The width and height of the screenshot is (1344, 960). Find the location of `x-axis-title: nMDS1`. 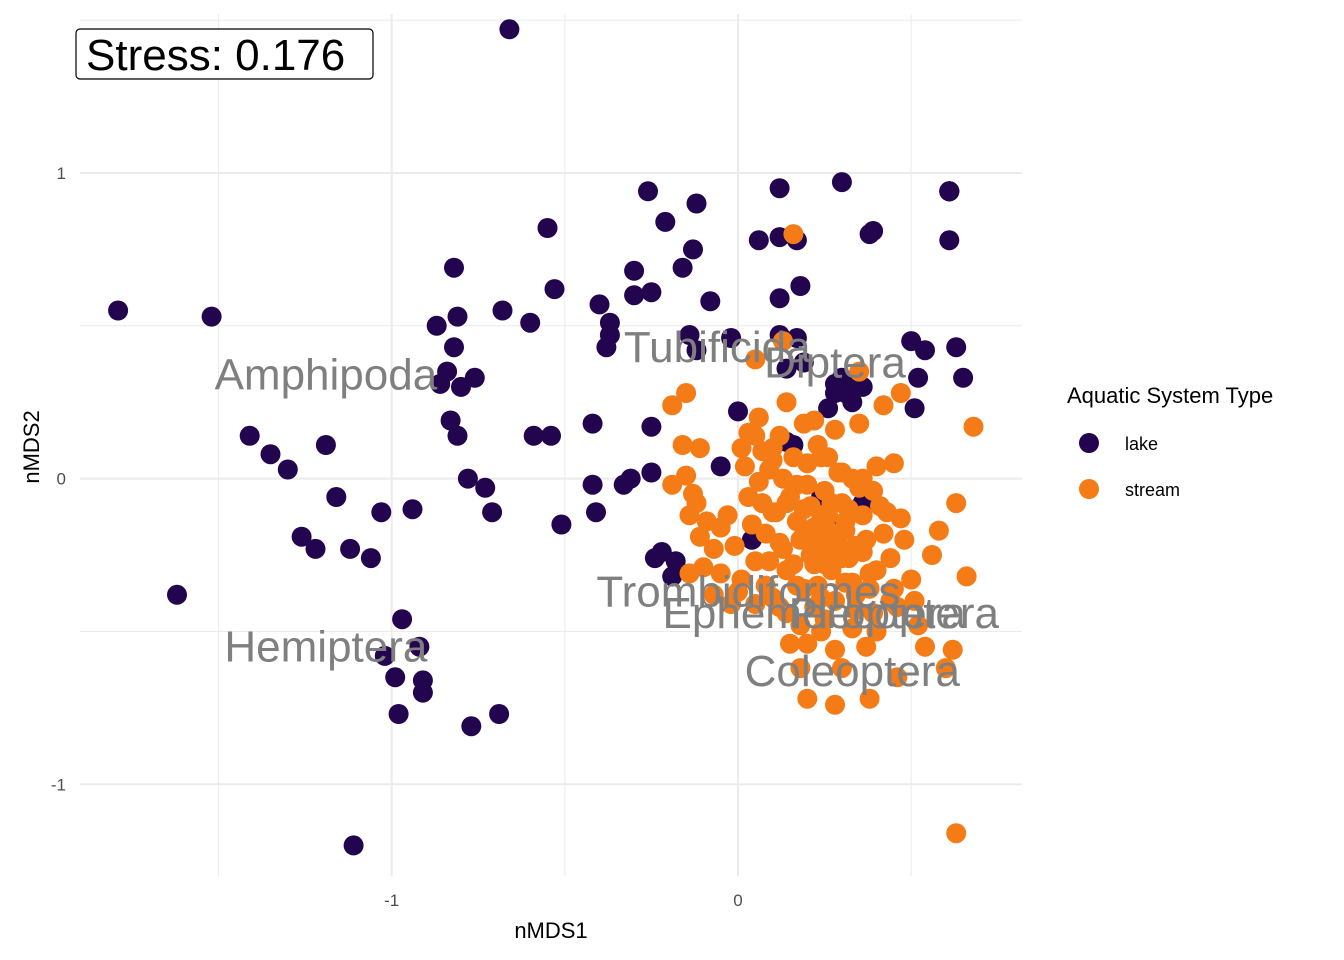

x-axis-title: nMDS1 is located at coordinates (550, 930).